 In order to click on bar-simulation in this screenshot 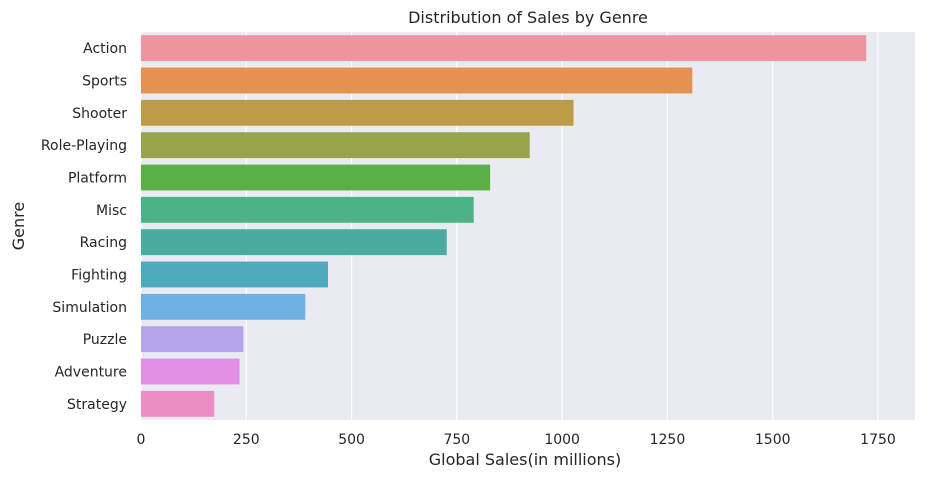, I will do `click(223, 306)`.